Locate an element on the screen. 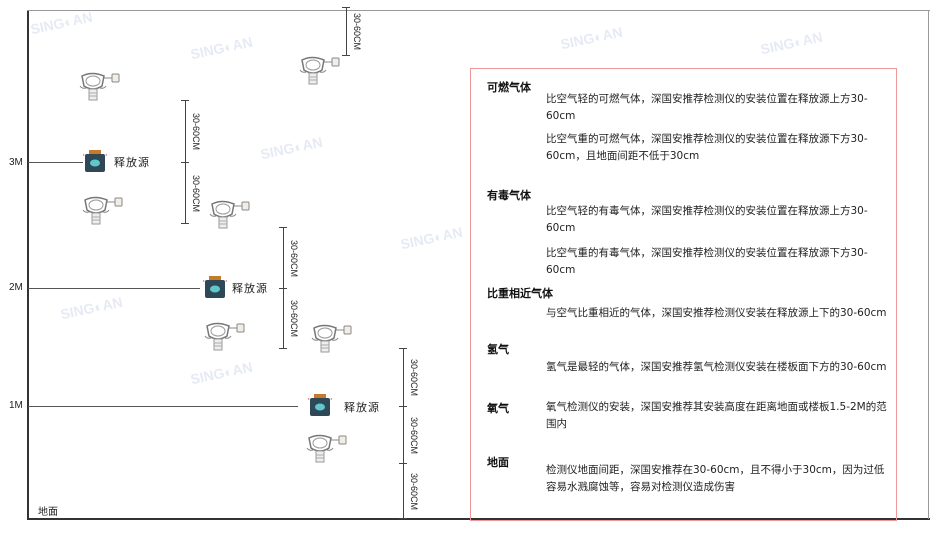 Image resolution: width=938 pixels, height=541 pixels. level-label: 2M is located at coordinates (16, 287).